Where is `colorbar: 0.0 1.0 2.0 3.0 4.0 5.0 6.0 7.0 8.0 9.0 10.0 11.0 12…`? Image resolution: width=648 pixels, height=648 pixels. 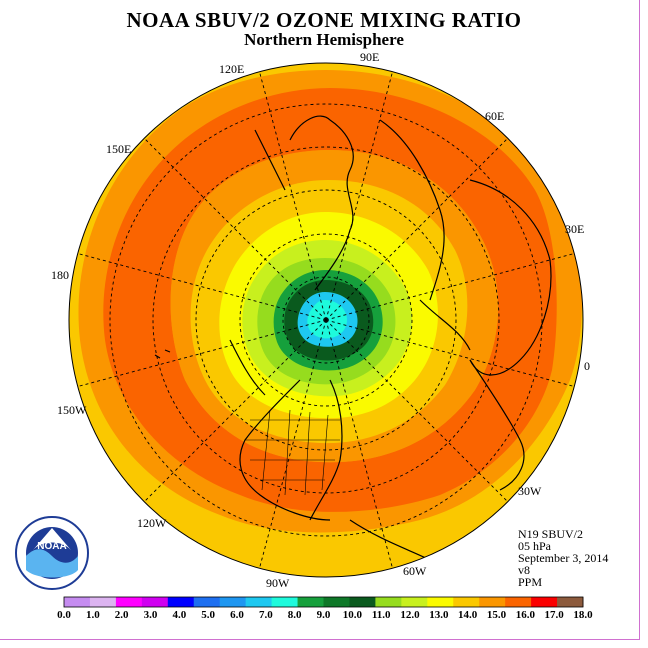 colorbar: 0.0 1.0 2.0 3.0 4.0 5.0 6.0 7.0 8.0 9.0 10.0 11.0 12… is located at coordinates (325, 608).